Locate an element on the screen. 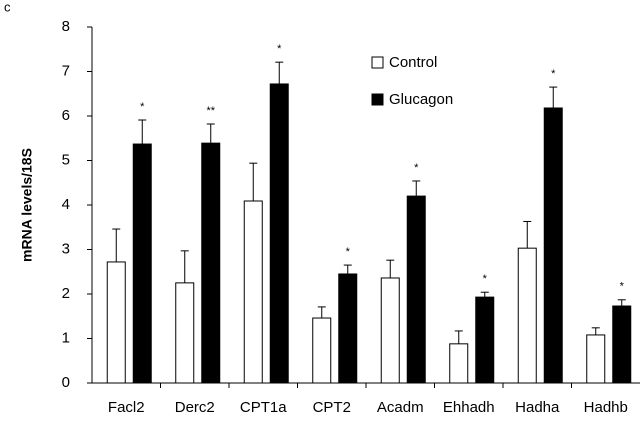 The width and height of the screenshot is (643, 422). x-tick-label: Derc2 is located at coordinates (195, 407).